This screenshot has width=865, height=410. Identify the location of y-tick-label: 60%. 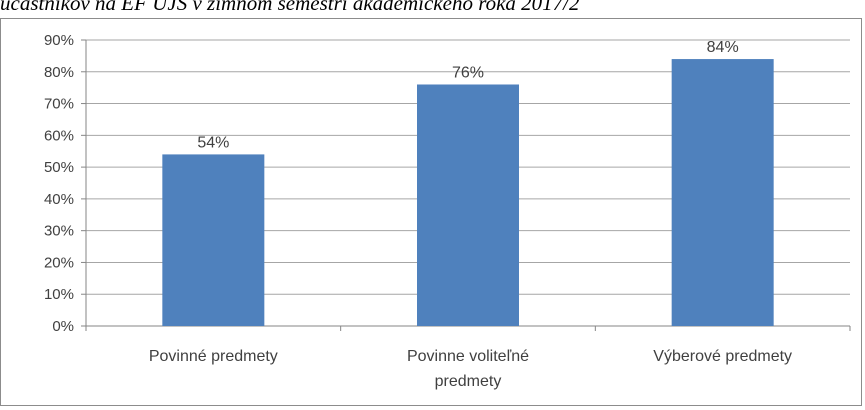
(59, 135).